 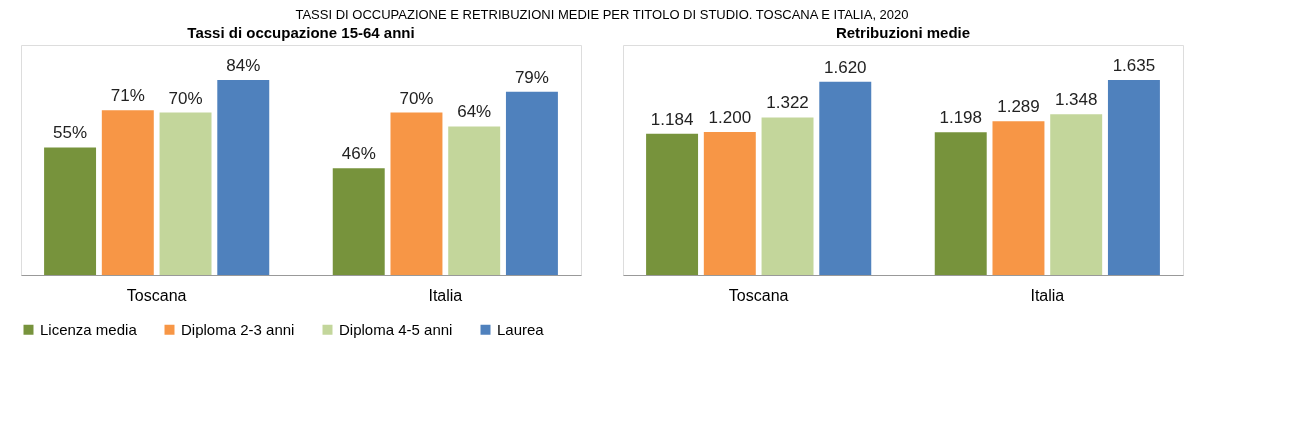 I want to click on data-label: 1.348, so click(x=1076, y=100).